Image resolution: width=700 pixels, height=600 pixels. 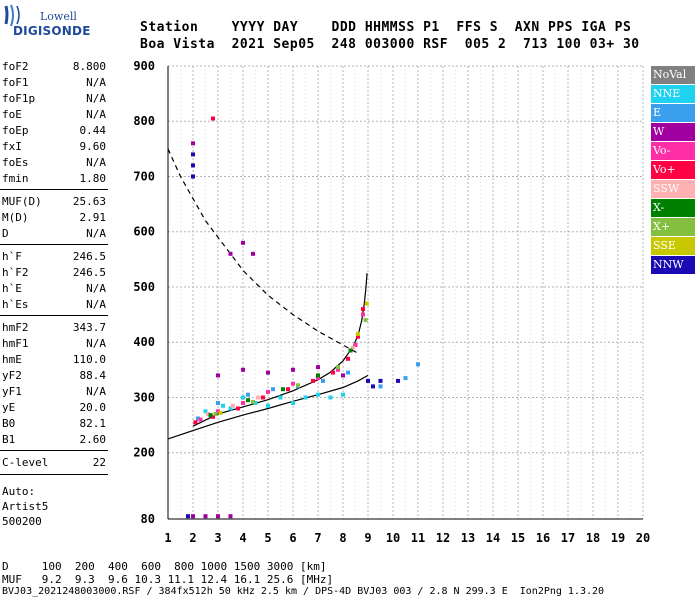 I want to click on param-value: 343.7, so click(x=89, y=327).